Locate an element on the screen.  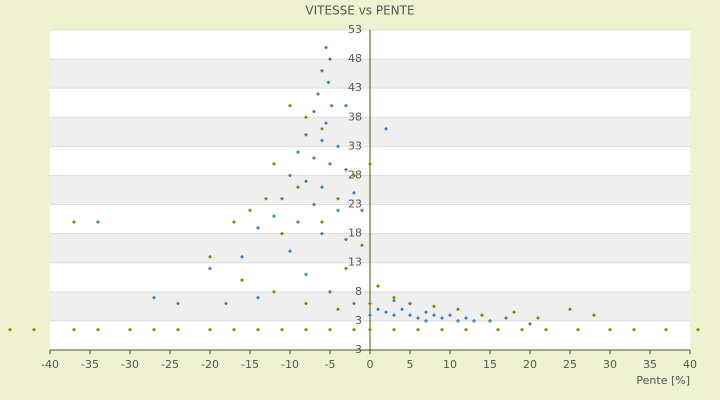
x-tick-label: -10 is located at coordinates (290, 364).